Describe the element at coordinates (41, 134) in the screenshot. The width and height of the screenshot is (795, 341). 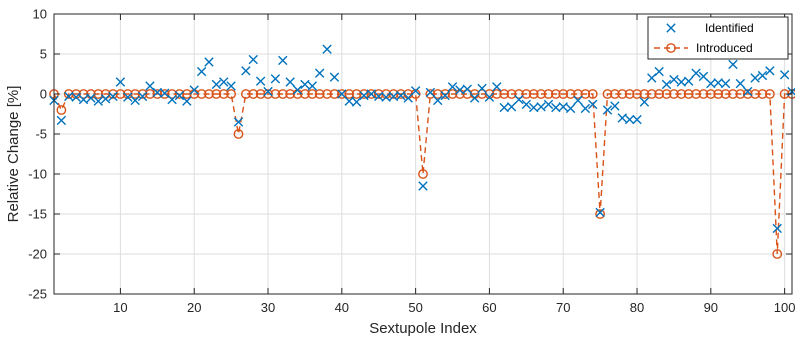
I see `y-tick-label: -5` at that location.